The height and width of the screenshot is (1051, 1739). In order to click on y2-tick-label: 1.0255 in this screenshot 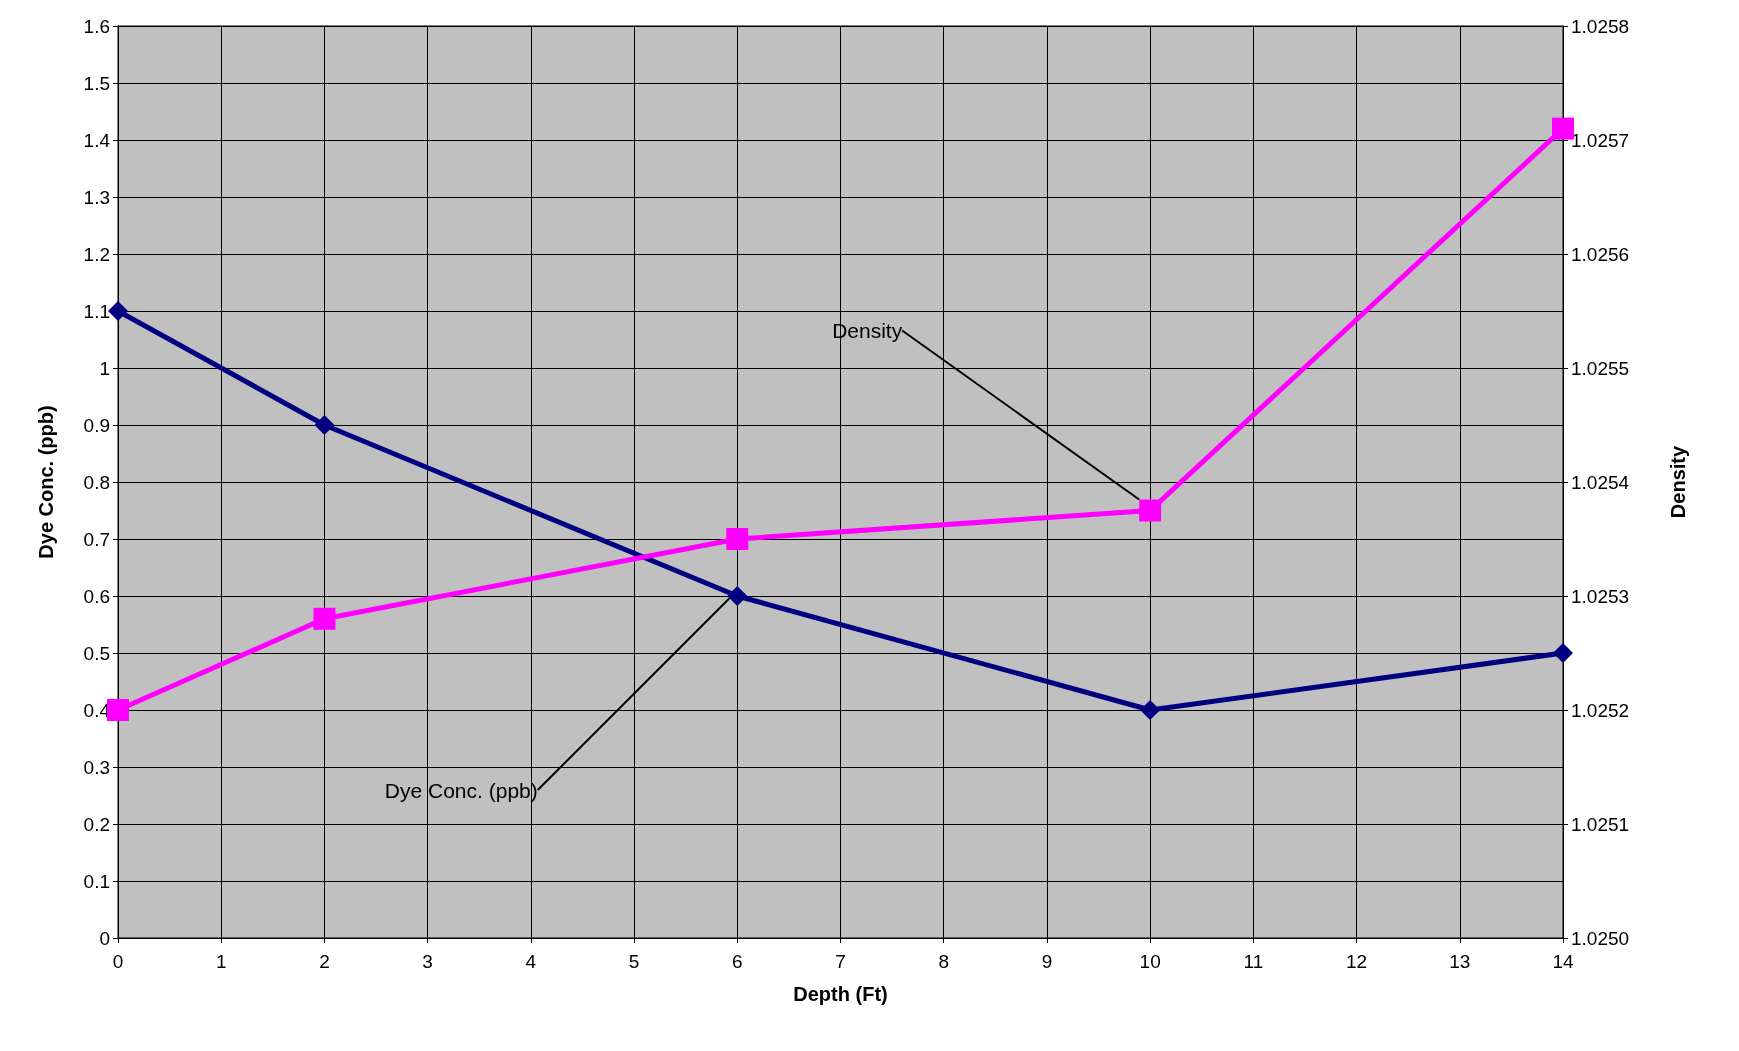, I will do `click(1600, 368)`.